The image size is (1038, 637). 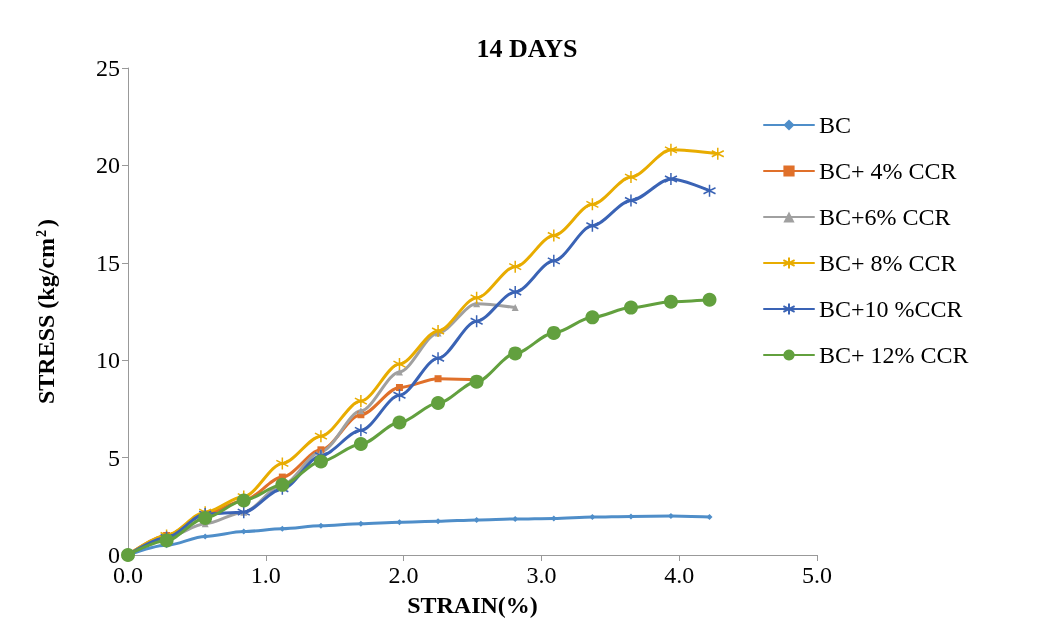 I want to click on x-tick-label: 4.0, so click(x=679, y=575).